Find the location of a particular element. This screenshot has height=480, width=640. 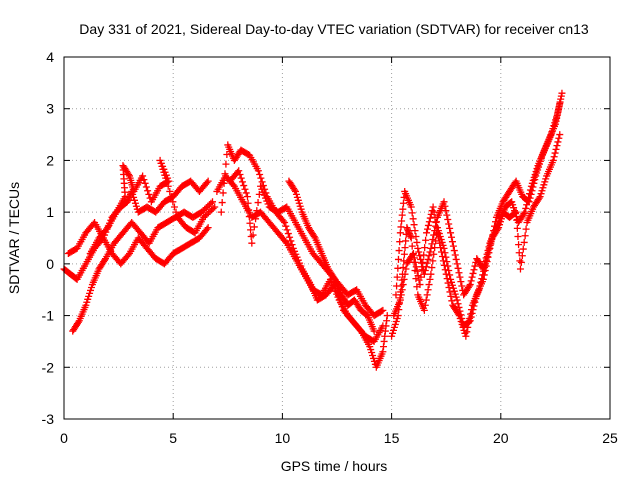

x-tick-label: 10 is located at coordinates (283, 438).